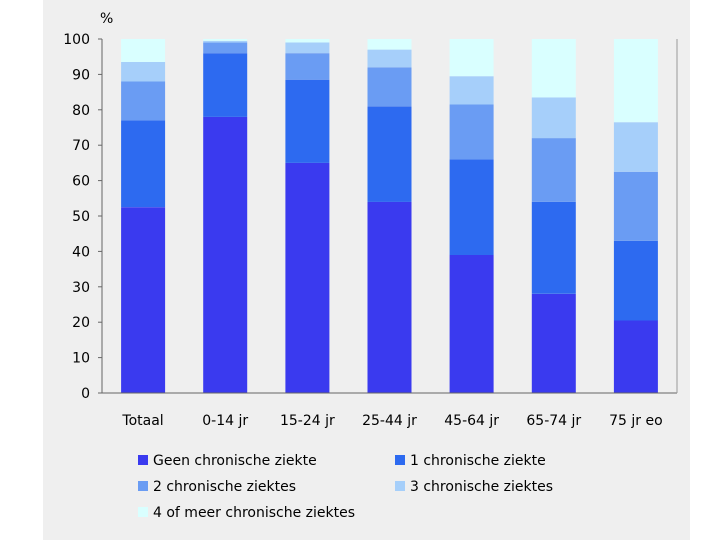 The width and height of the screenshot is (720, 540). I want to click on bar-segment-45-64-jr-s4, so click(471, 58).